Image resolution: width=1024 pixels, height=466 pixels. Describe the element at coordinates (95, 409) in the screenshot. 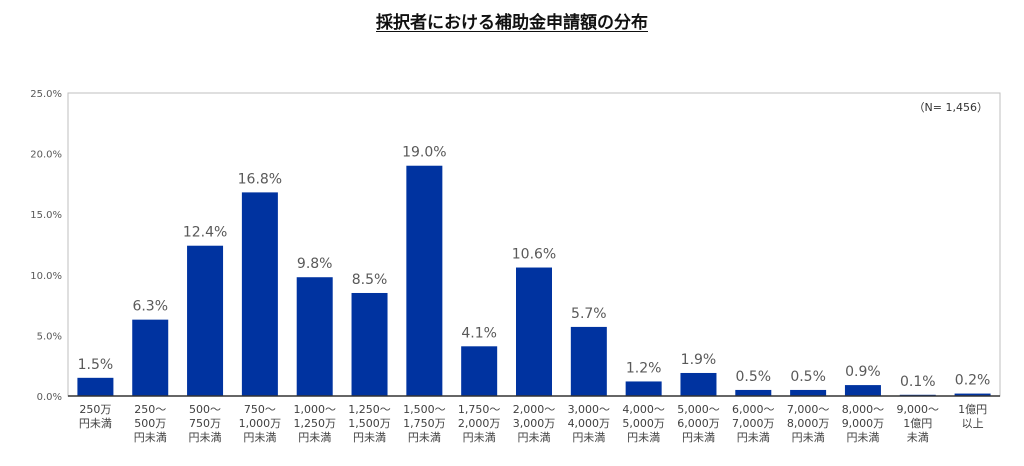

I see `x-tick-label: 250万` at that location.